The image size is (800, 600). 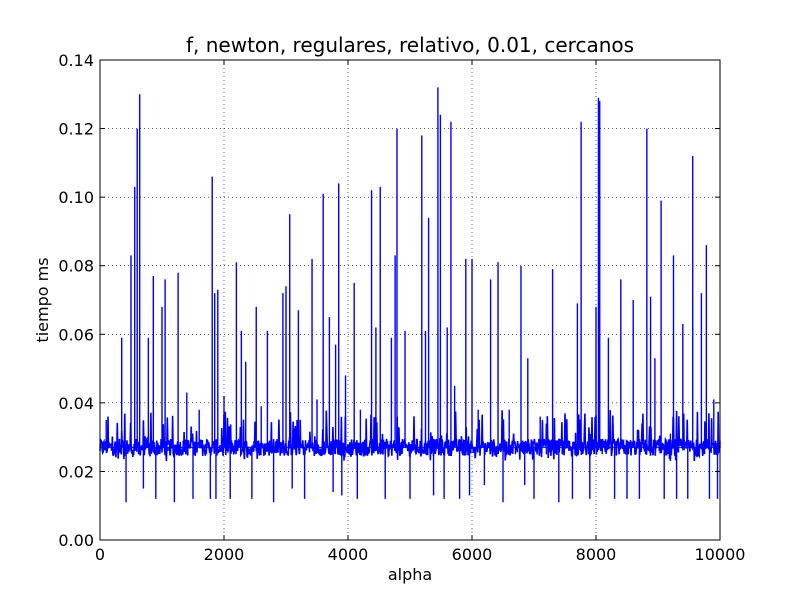 I want to click on x-tick-label: 2000, so click(x=224, y=554).